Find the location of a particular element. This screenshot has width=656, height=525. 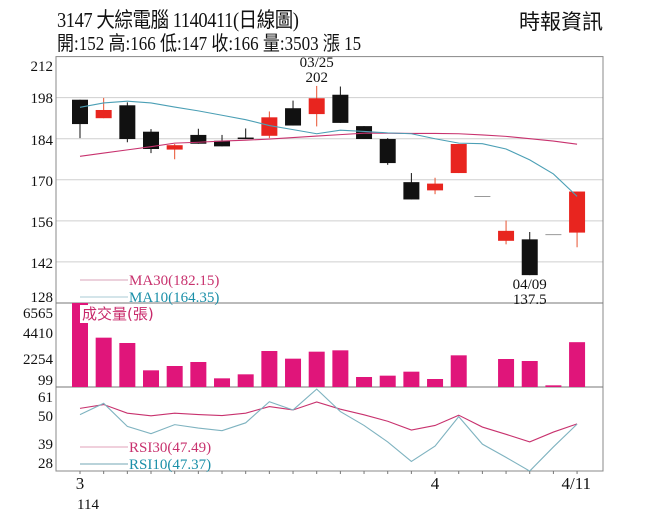

rsi-axis-label: 61 is located at coordinates (45, 398).